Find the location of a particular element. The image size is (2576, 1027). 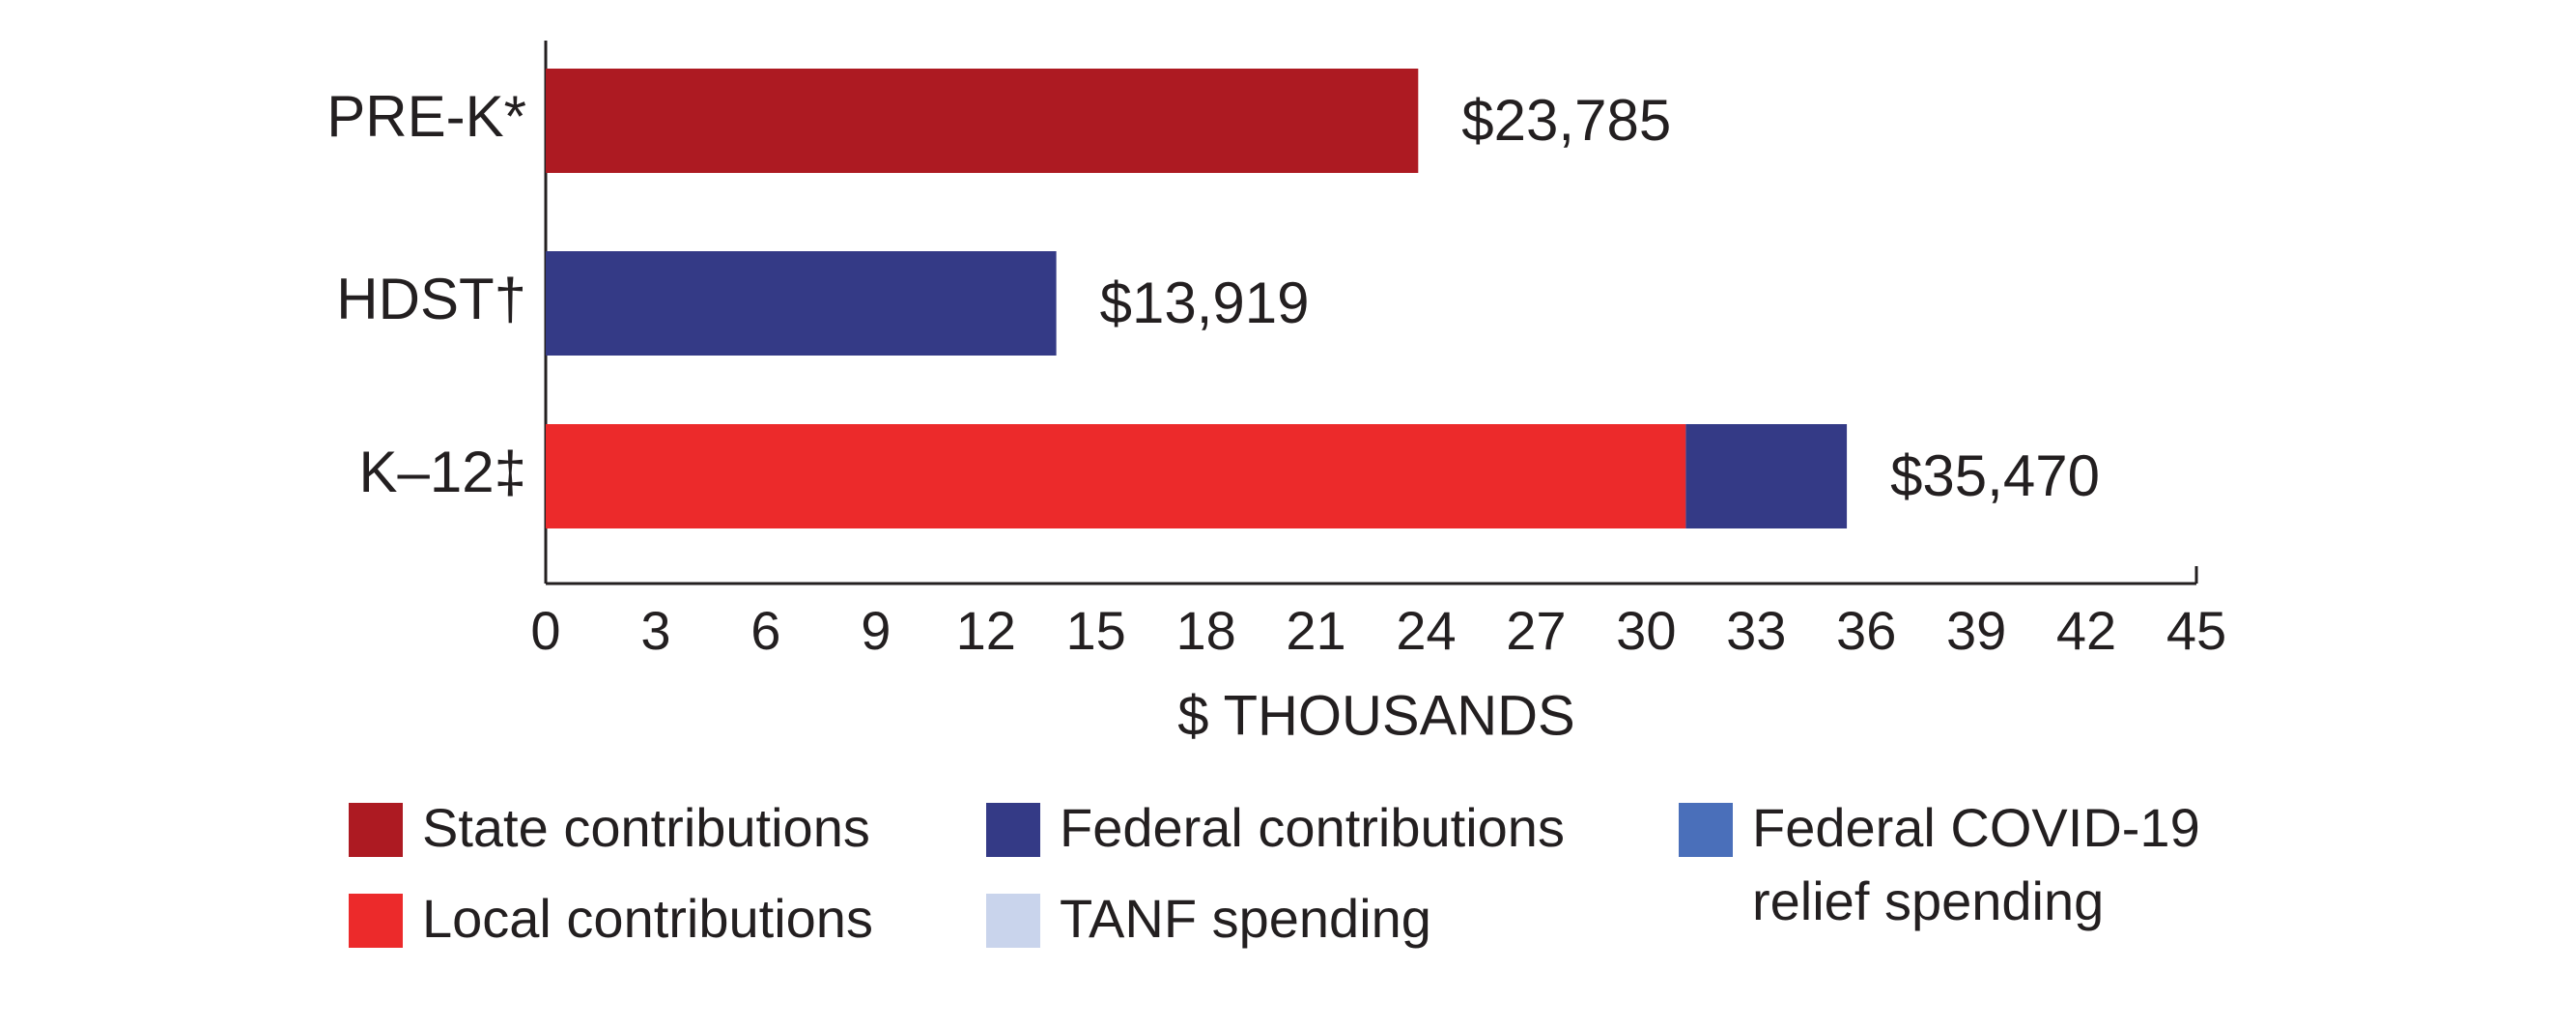

x-tick-label: 21 is located at coordinates (1315, 630).